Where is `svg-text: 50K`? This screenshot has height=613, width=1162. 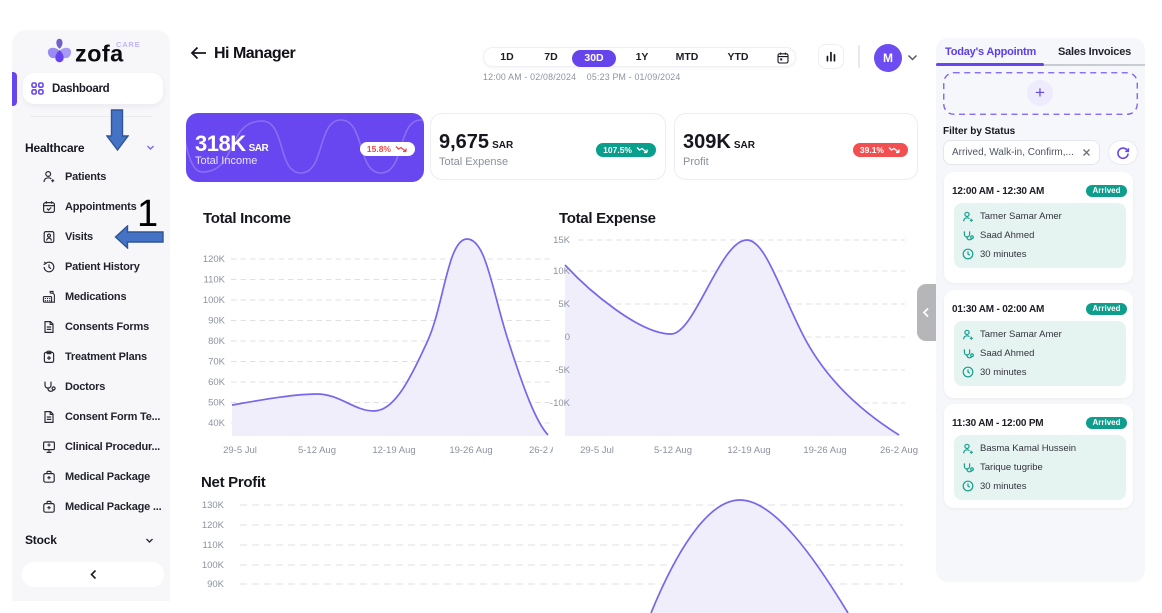 svg-text: 50K is located at coordinates (217, 403).